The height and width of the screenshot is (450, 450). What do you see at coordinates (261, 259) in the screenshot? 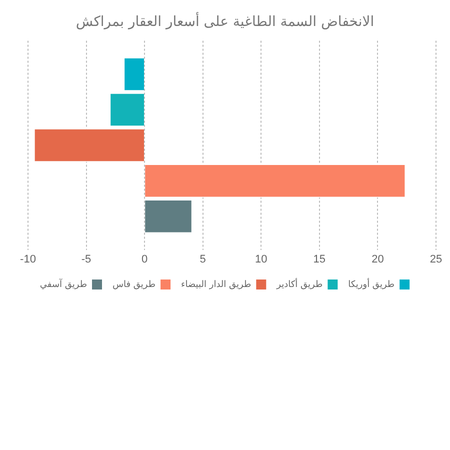
I see `x-tick-label: 10` at bounding box center [261, 259].